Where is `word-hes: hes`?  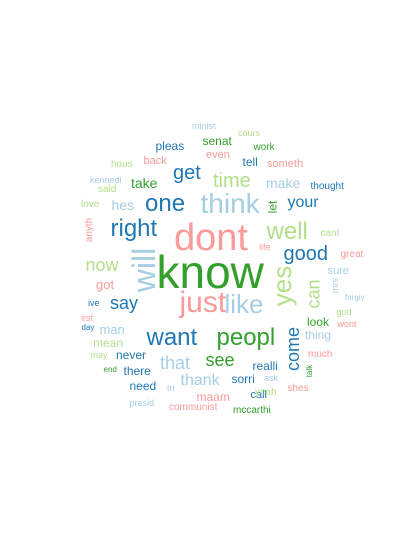
word-hes: hes is located at coordinates (123, 205).